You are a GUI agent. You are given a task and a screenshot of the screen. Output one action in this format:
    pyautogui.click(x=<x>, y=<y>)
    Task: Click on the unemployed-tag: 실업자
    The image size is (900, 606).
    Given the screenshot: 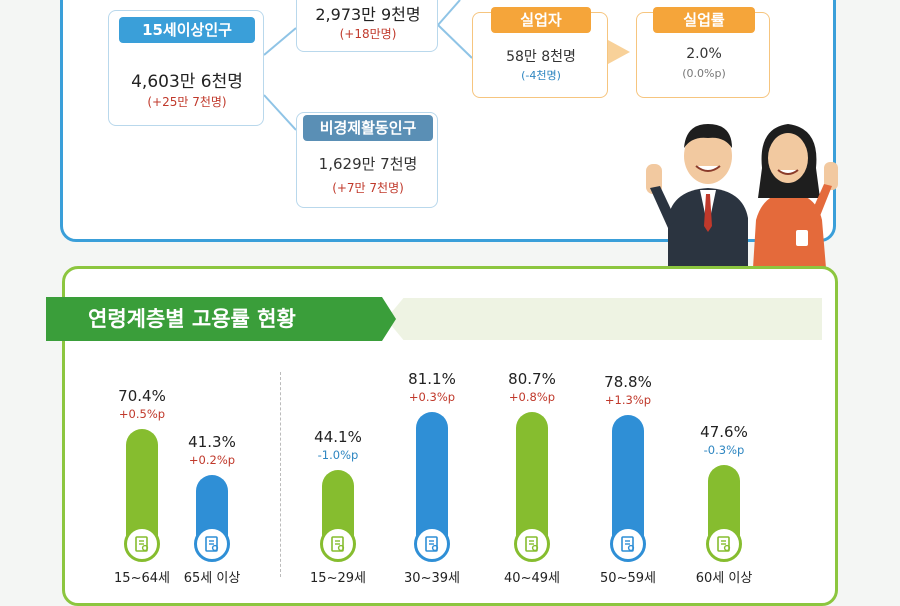 What is the action you would take?
    pyautogui.click(x=541, y=20)
    